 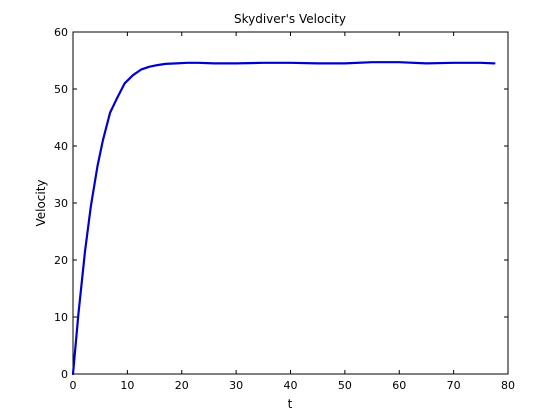 I want to click on x-tick-label: 10, so click(x=127, y=385).